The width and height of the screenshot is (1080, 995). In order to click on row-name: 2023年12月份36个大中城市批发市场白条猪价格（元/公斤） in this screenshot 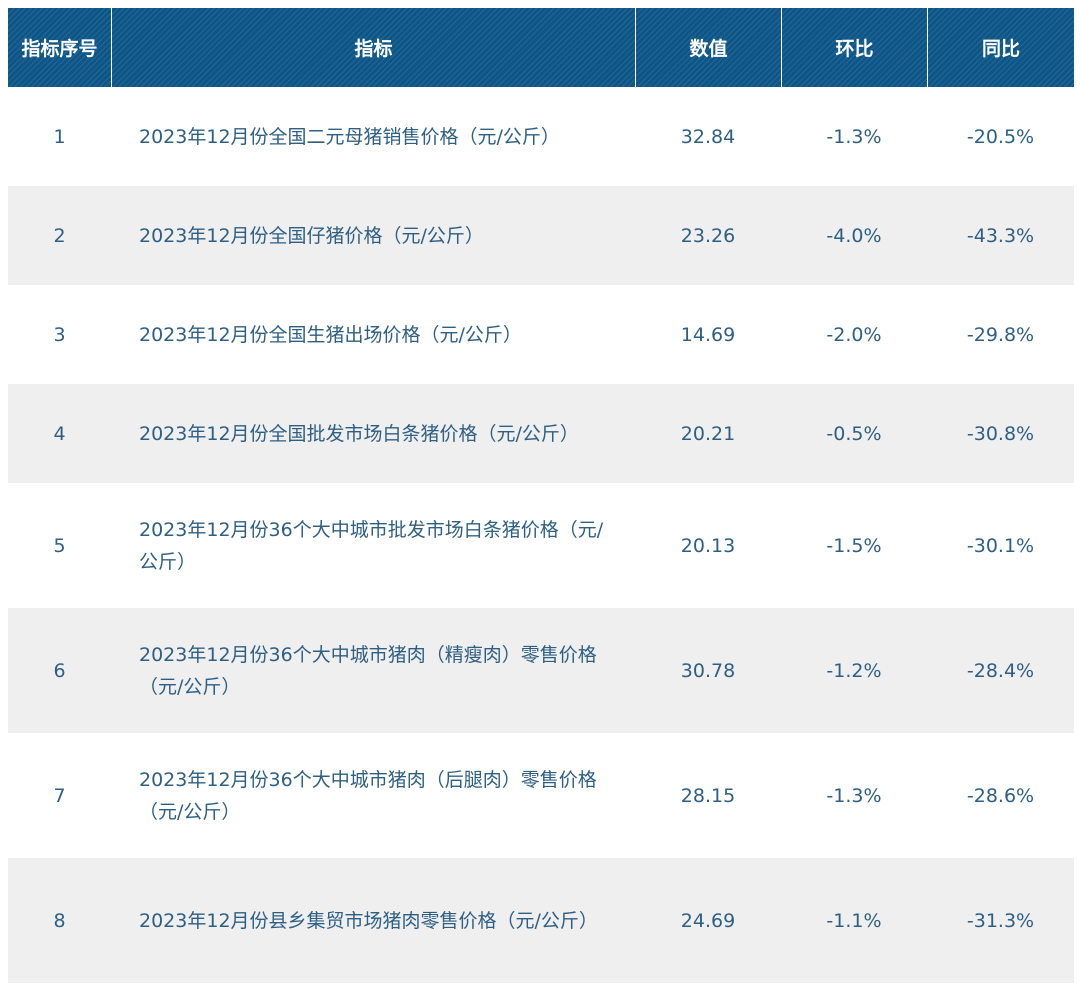, I will do `click(373, 545)`.